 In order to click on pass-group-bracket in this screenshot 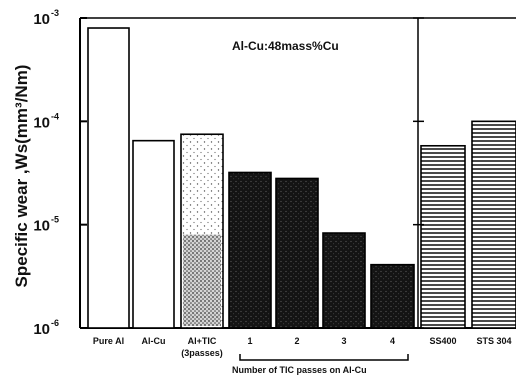, I will do `click(324, 357)`.